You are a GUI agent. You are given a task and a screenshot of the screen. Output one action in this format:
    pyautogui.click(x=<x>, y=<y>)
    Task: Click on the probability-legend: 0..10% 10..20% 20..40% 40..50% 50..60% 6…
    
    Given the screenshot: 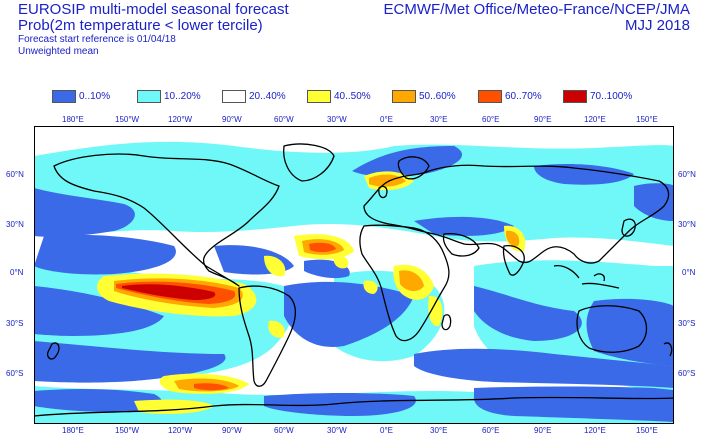 What is the action you would take?
    pyautogui.click(x=353, y=96)
    